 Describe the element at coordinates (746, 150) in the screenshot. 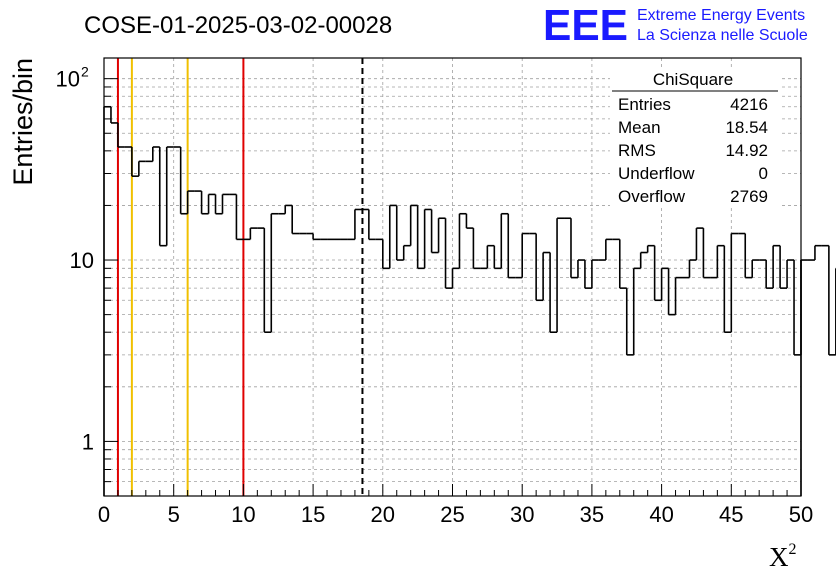

I see `stats-rms-value: 14.92` at that location.